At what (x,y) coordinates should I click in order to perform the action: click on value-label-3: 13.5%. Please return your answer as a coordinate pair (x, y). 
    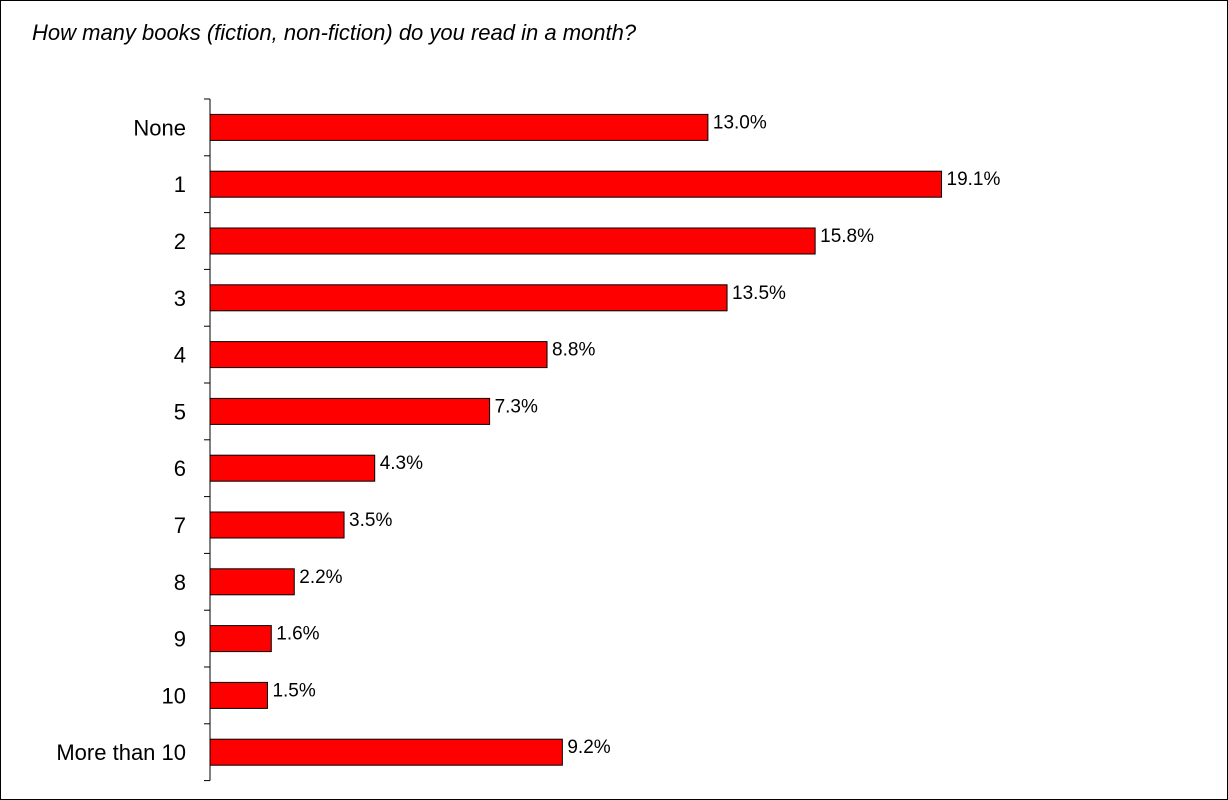
    Looking at the image, I should click on (759, 293).